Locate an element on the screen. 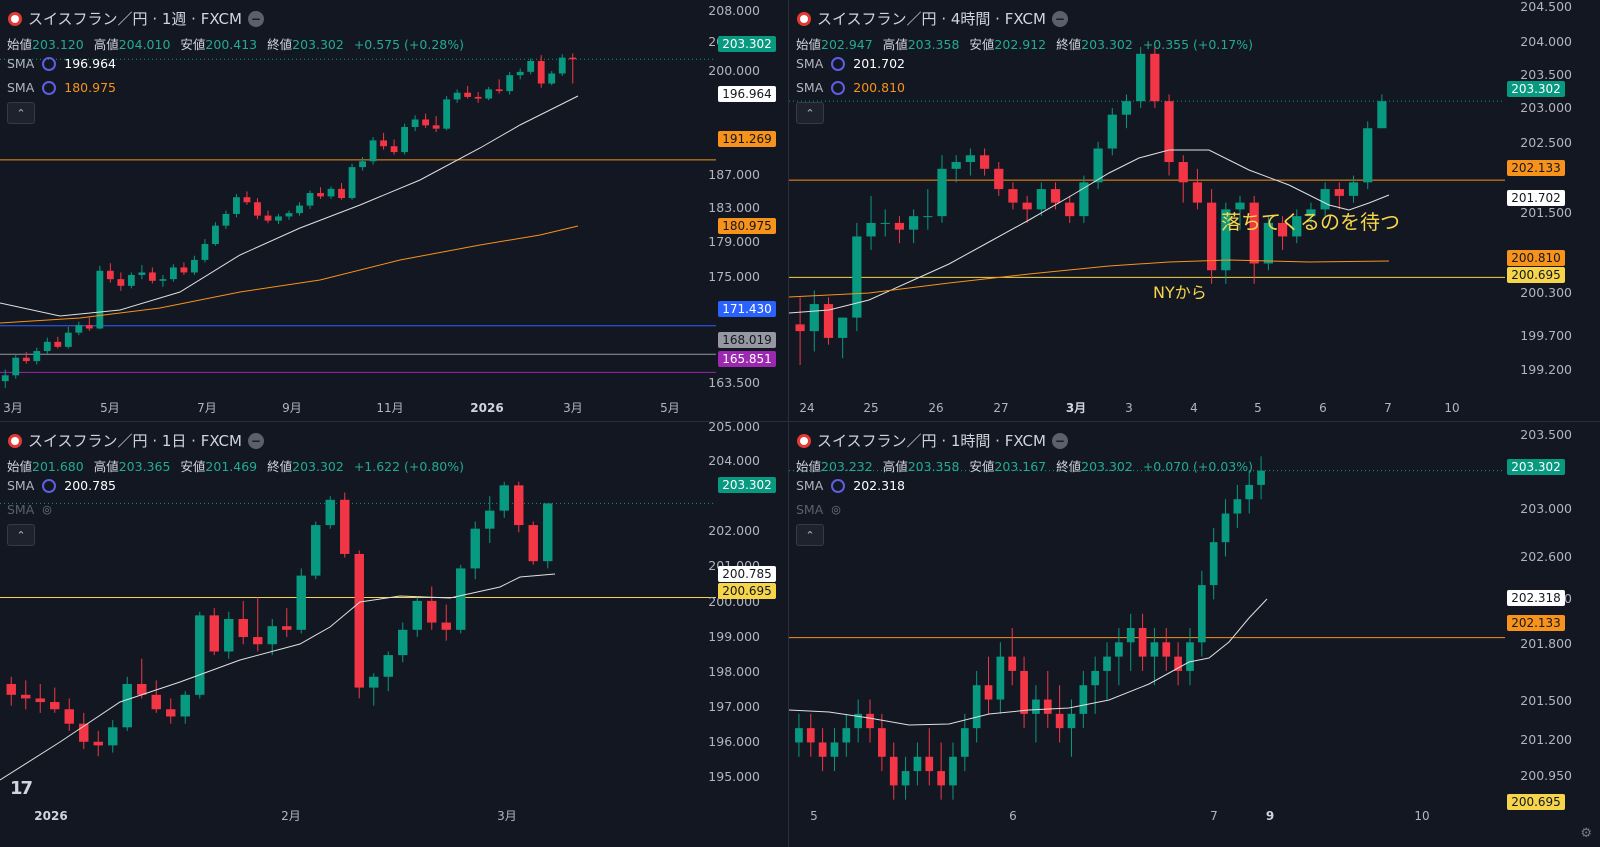 This screenshot has height=847, width=1600. symbol-title: スイスフラン／円 · 1週 · FXCM is located at coordinates (135, 19).